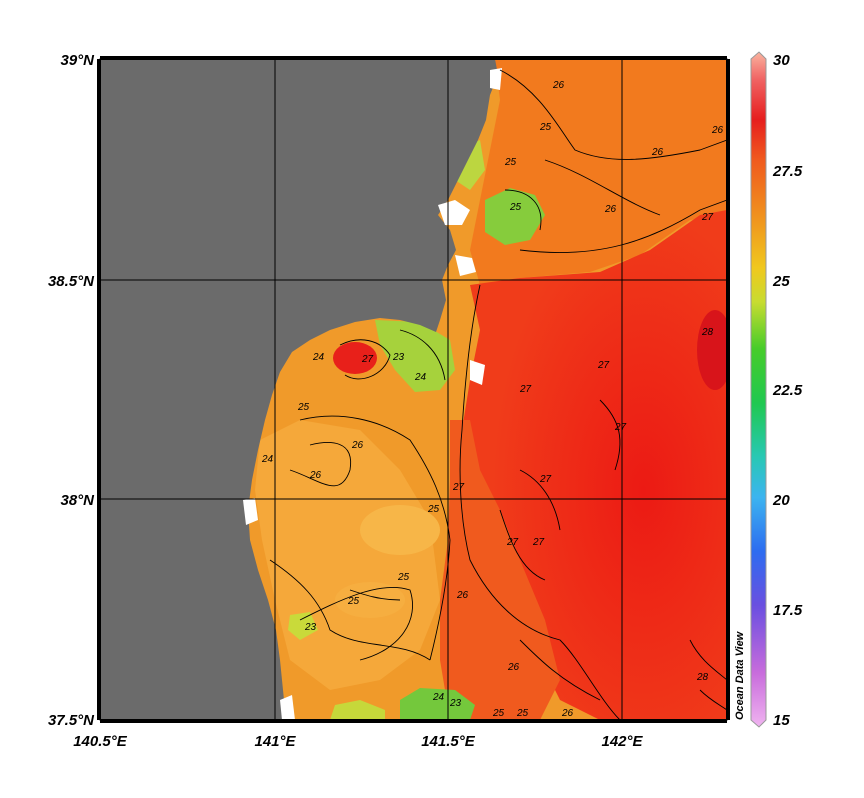 The width and height of the screenshot is (864, 798). What do you see at coordinates (358, 741) in the screenshot?
I see `longitude-labels: 140.5°E 141°E 141.5°E 142°E` at bounding box center [358, 741].